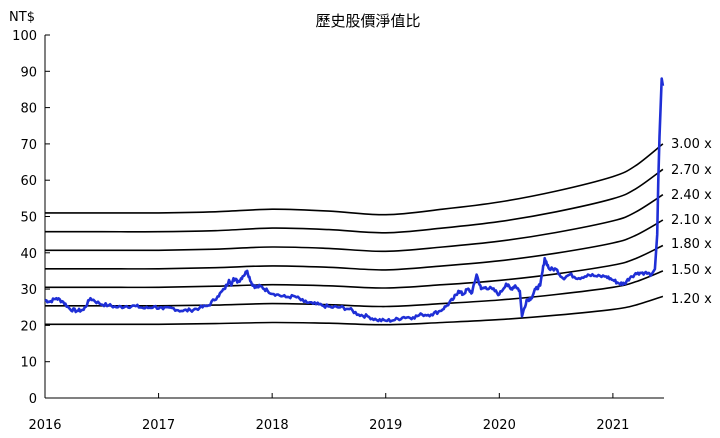 This screenshot has height=438, width=720. Describe the element at coordinates (691, 299) in the screenshot. I see `band-label: 1.20 x` at that location.